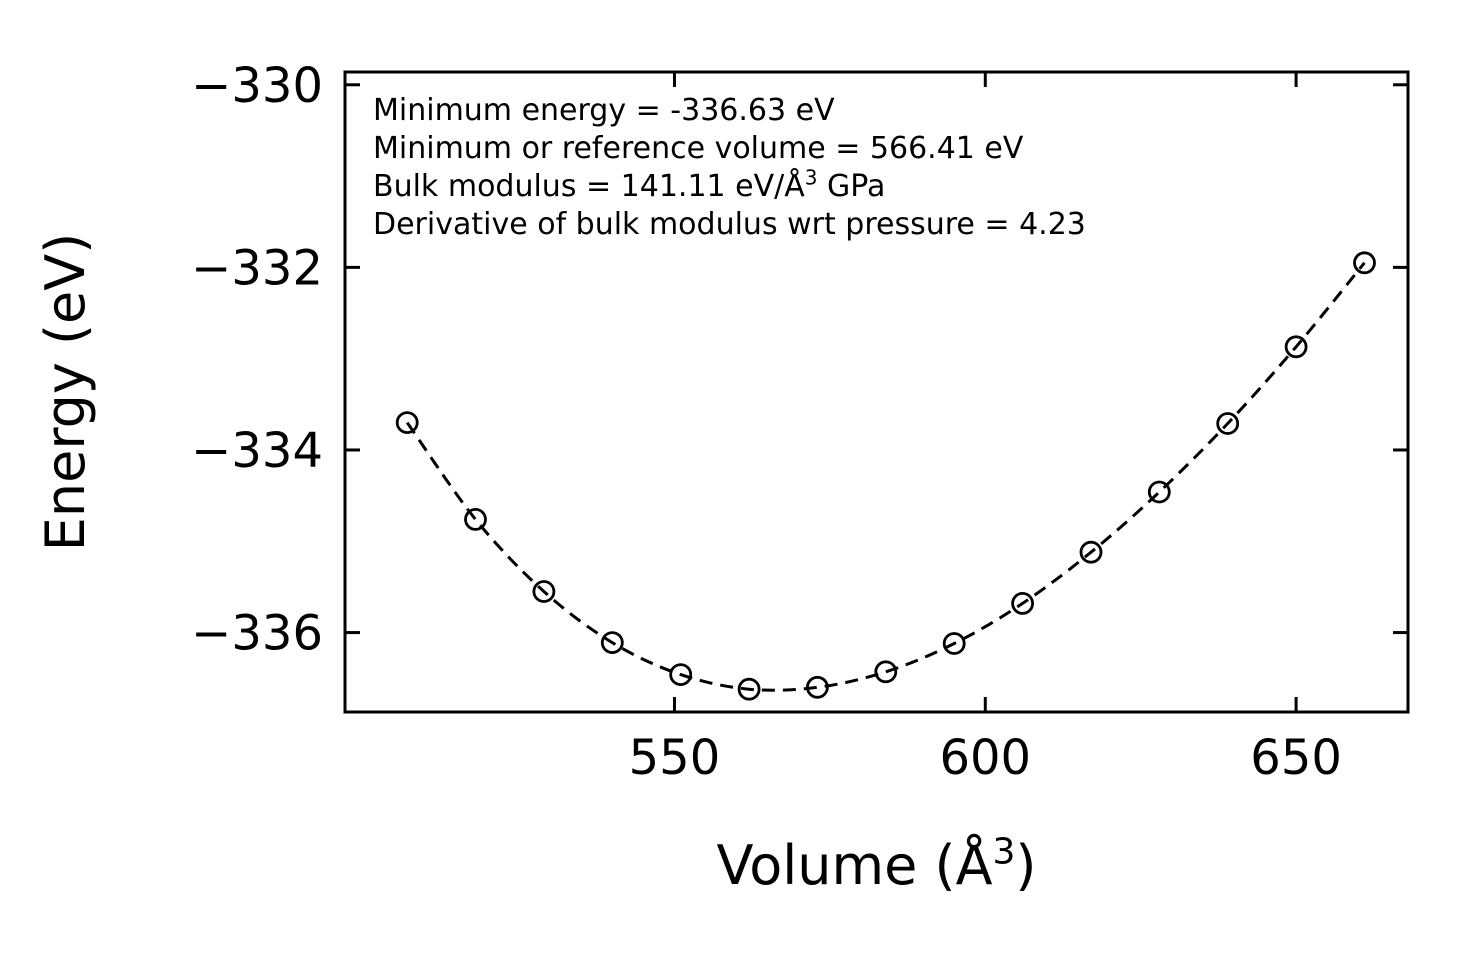 The height and width of the screenshot is (957, 1469). Describe the element at coordinates (604, 110) in the screenshot. I see `annotation-line: Minimum energy = -336.63 eV` at that location.